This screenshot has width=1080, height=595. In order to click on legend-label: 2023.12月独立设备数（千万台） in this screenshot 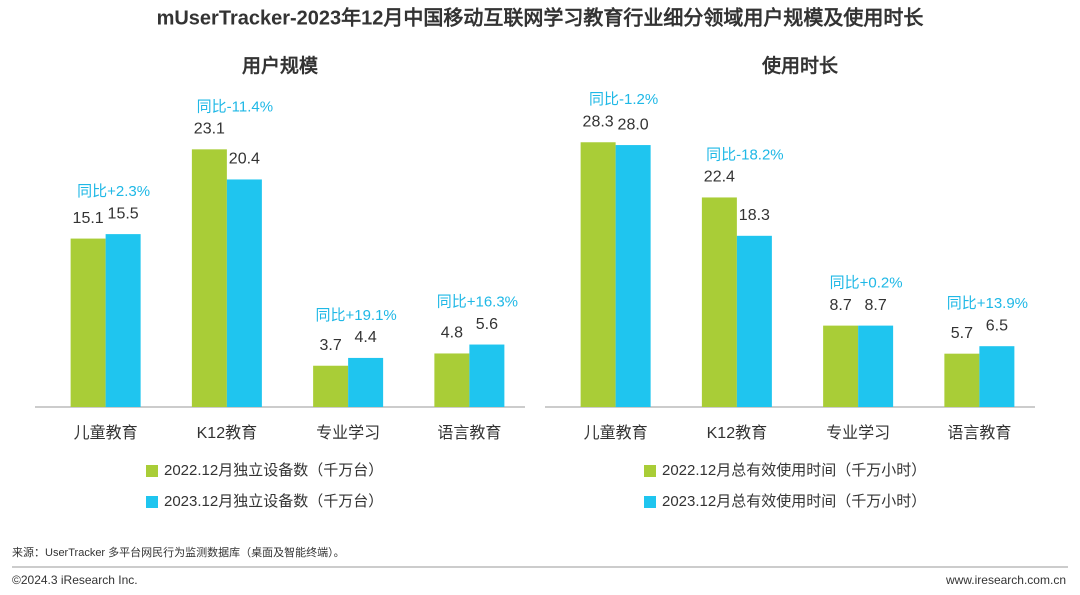, I will do `click(273, 501)`.